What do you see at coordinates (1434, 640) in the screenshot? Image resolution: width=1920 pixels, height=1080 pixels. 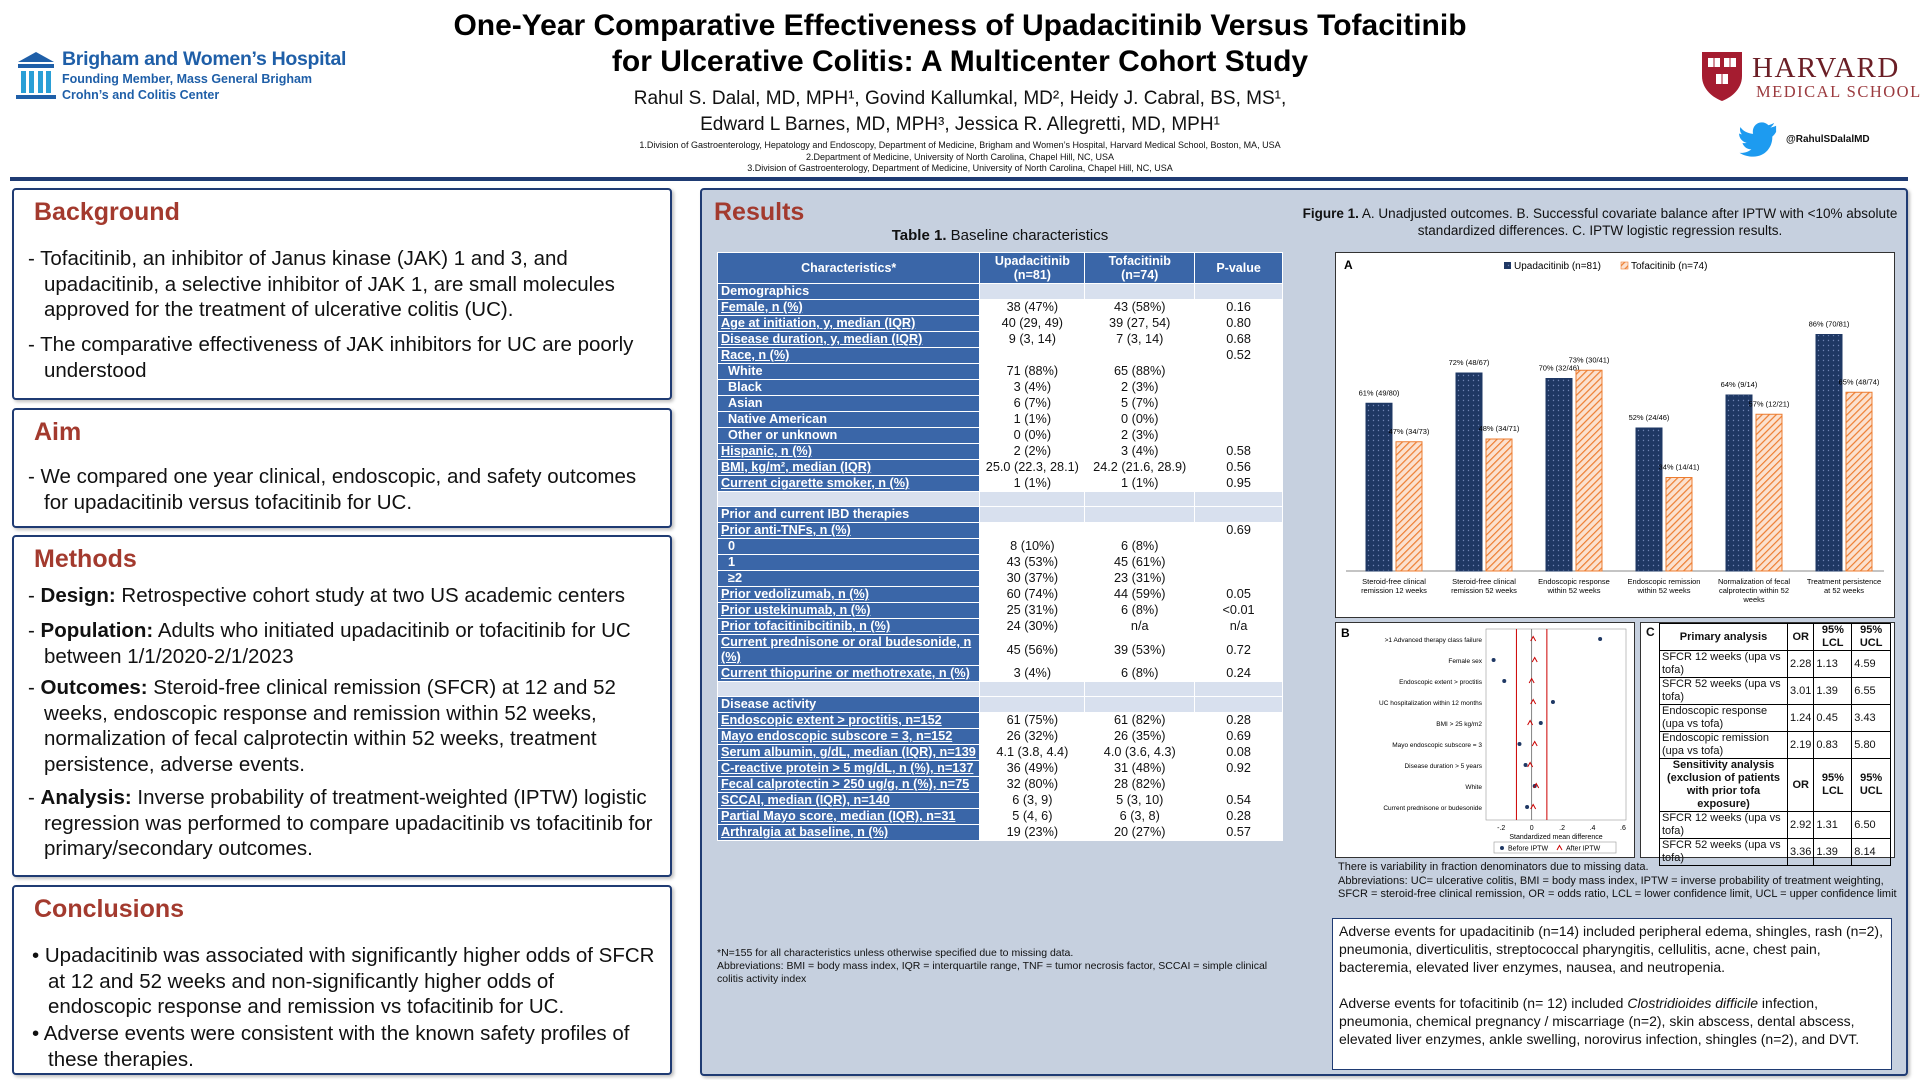 I see `covariate-label: >1 Advanced therapy class failure` at bounding box center [1434, 640].